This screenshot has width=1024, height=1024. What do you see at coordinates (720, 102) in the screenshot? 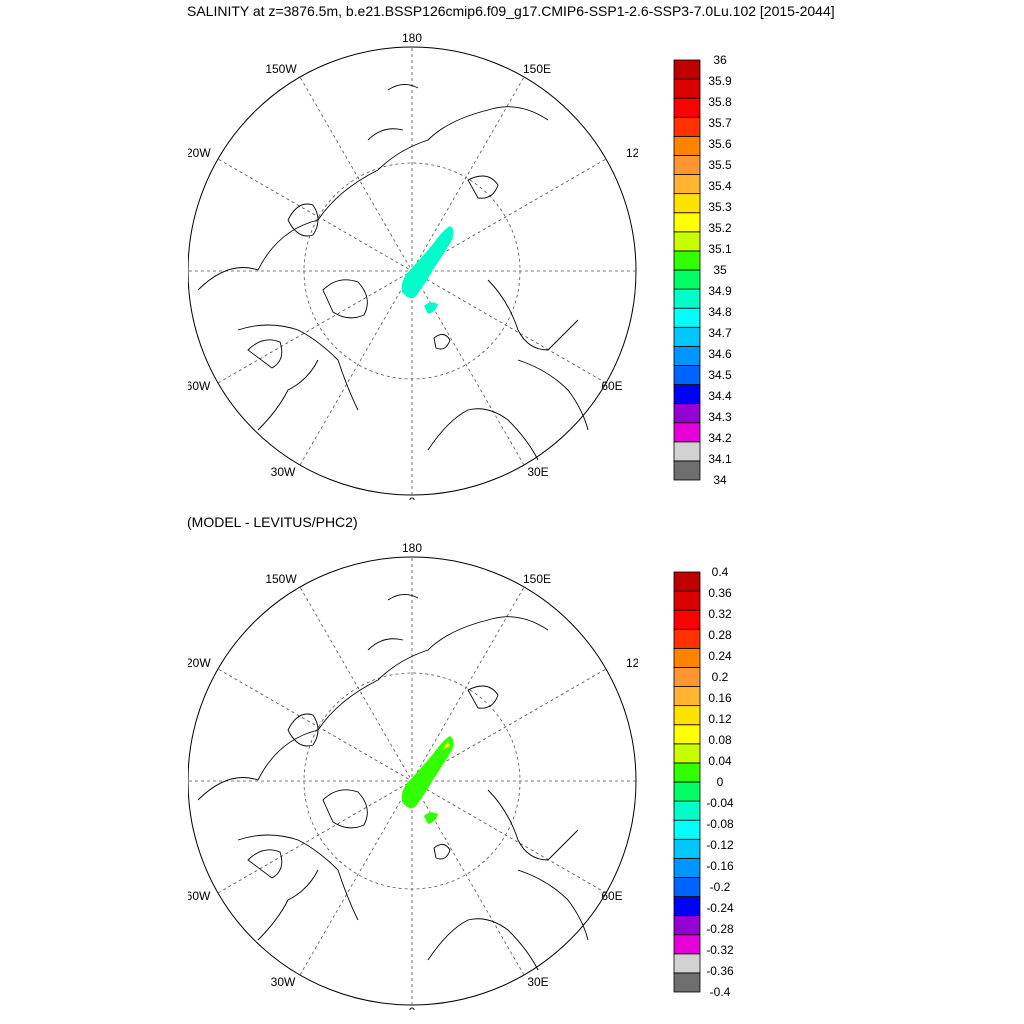
I see `colorbar-label: 35.8` at bounding box center [720, 102].